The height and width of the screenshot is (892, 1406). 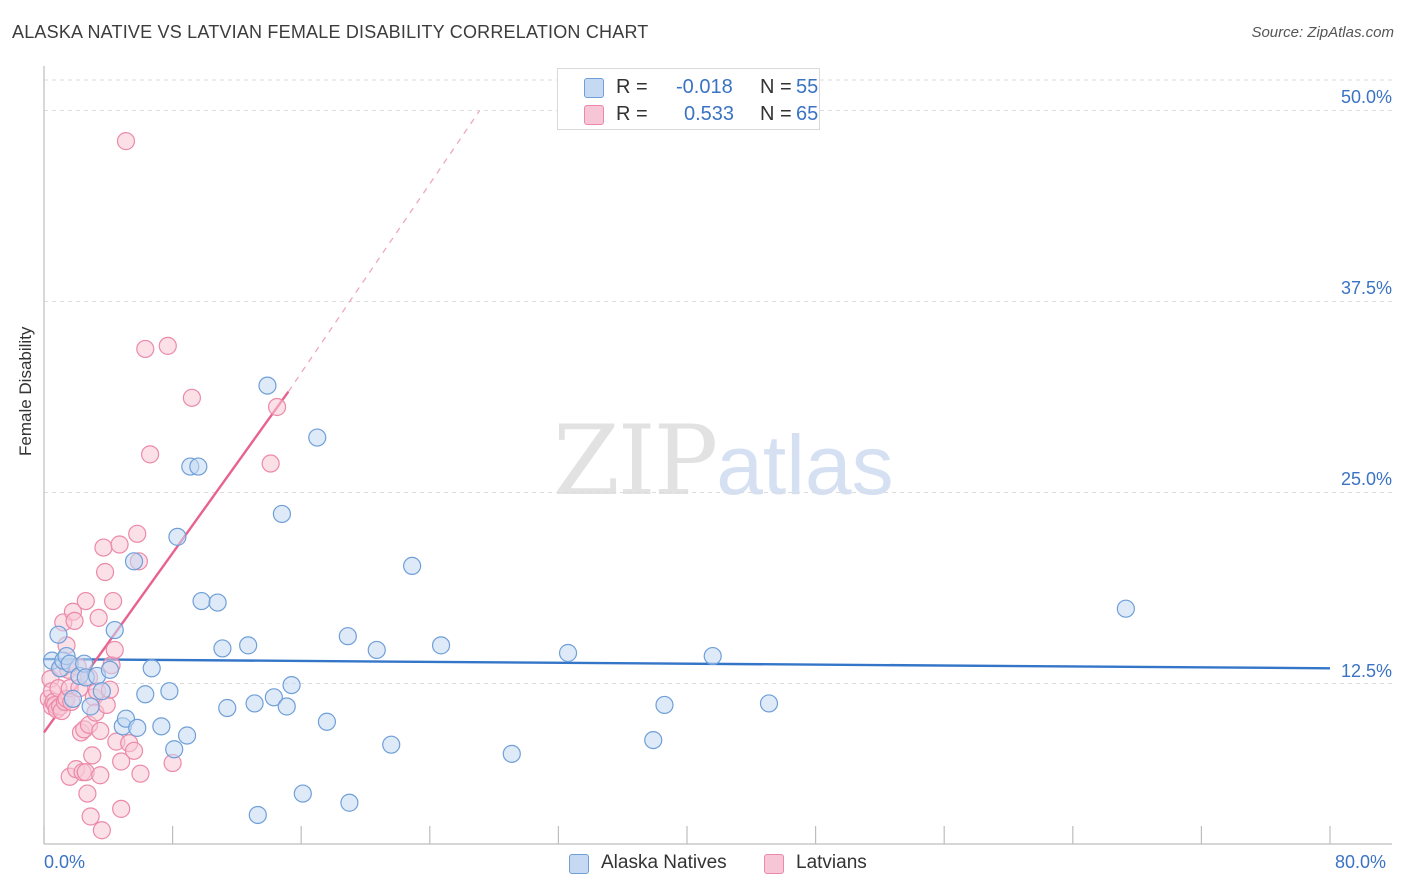 I want to click on y-tick-label-37-5: 37.5%, so click(x=1366, y=288).